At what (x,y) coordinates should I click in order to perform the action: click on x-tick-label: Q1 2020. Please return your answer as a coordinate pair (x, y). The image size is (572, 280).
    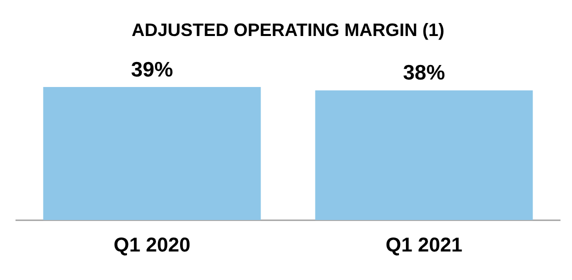
    Looking at the image, I should click on (152, 245).